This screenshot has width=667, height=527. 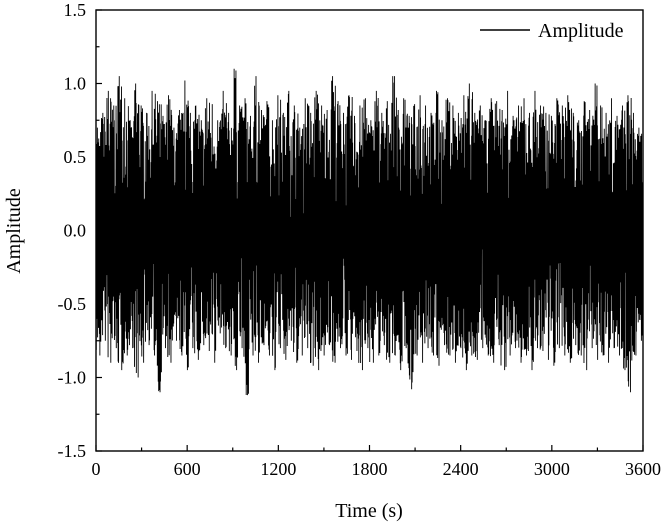 I want to click on legend: Amplitude, so click(x=552, y=31).